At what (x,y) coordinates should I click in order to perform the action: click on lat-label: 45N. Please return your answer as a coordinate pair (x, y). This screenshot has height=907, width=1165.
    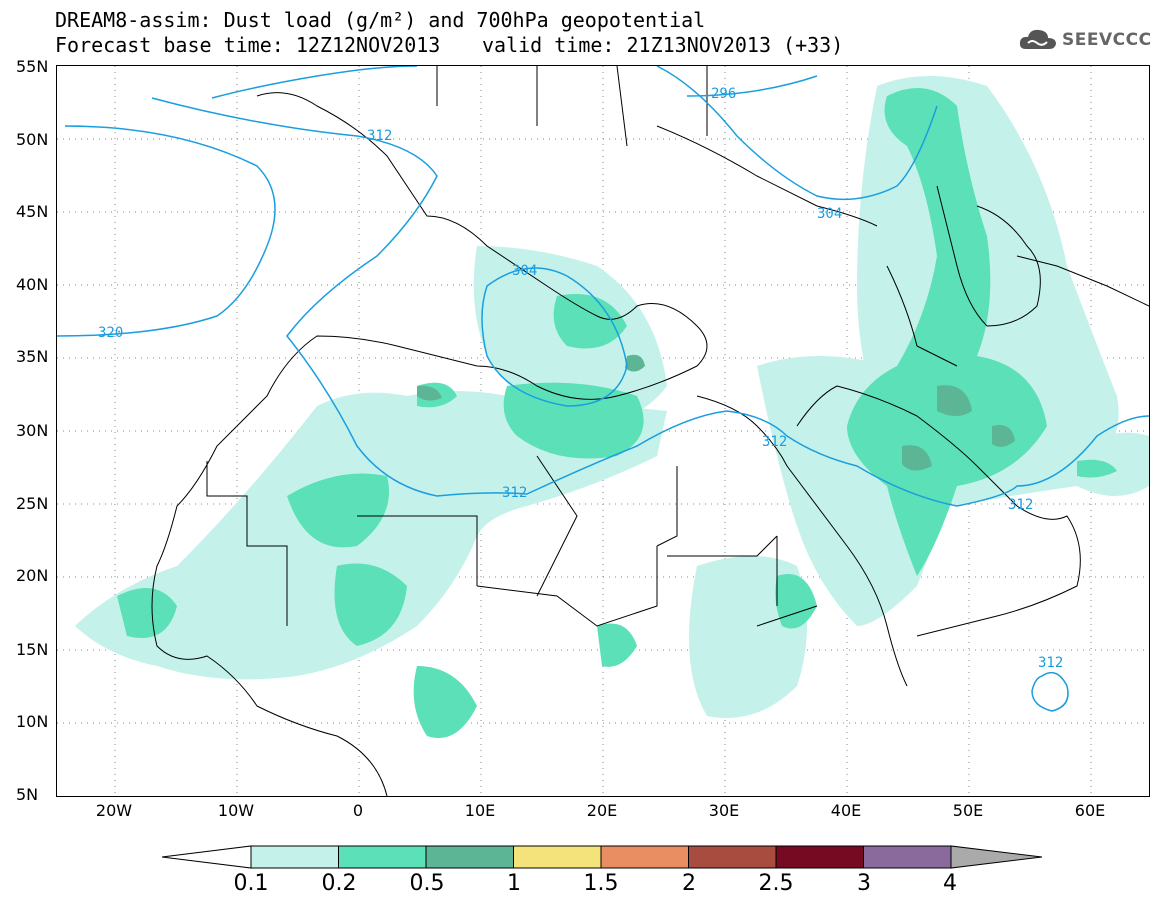
    Looking at the image, I should click on (32, 211).